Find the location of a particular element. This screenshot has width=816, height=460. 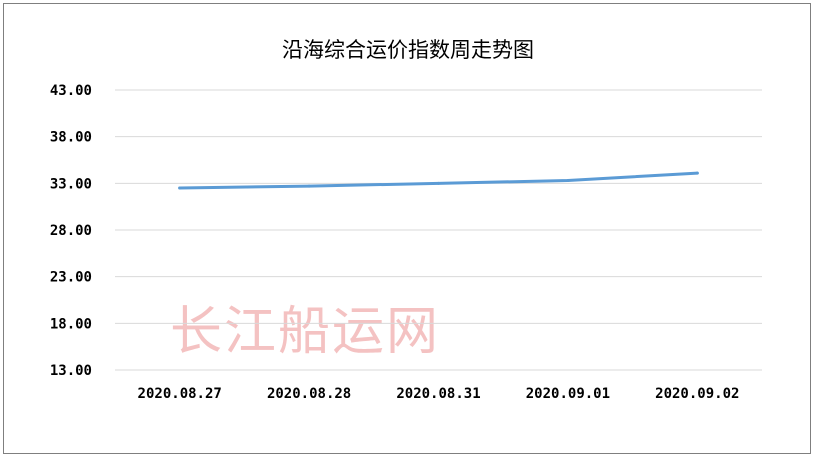

x-tick-label: 2020.08.28 is located at coordinates (309, 394).